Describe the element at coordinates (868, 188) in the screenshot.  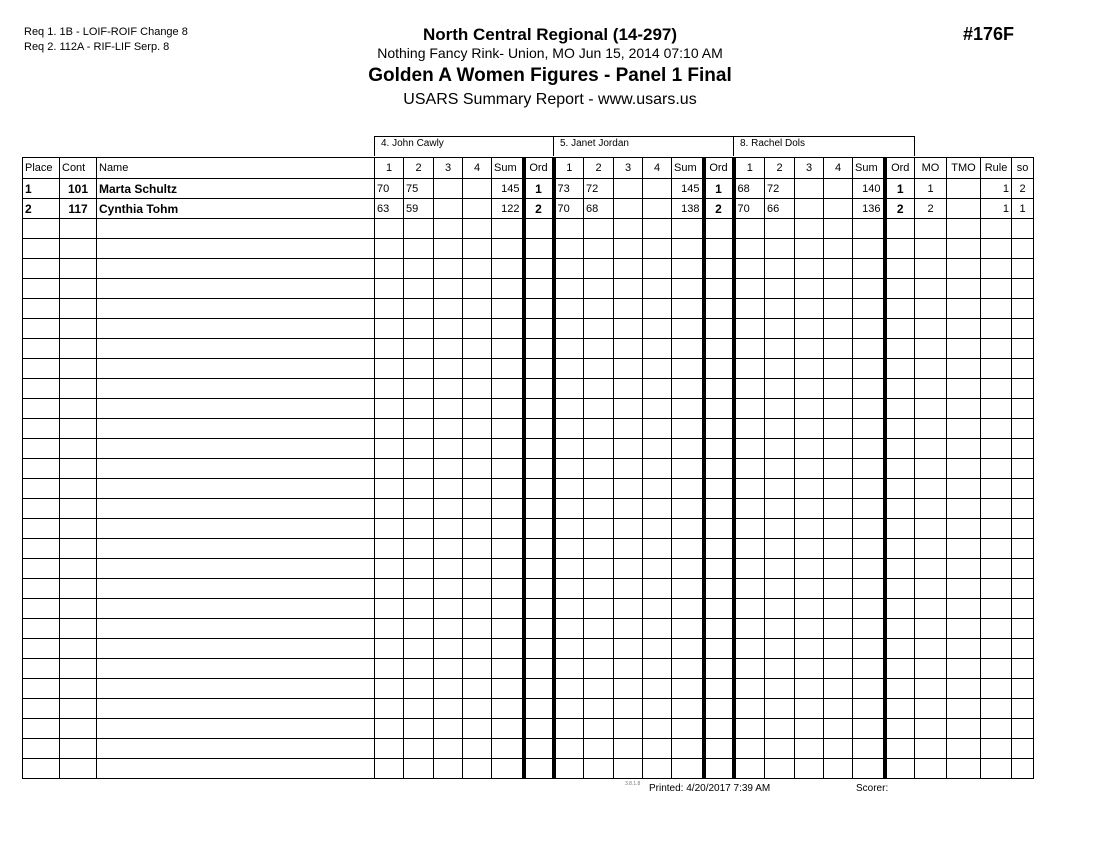
I see `sum-cell: 140` at that location.